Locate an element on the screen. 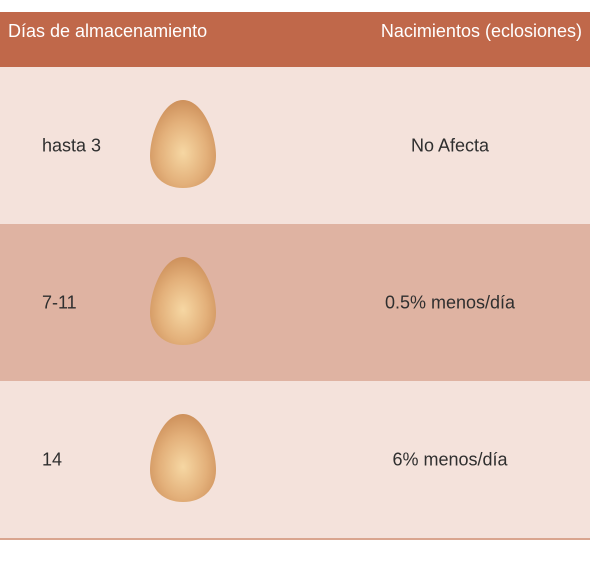 The height and width of the screenshot is (570, 590). row-result: 0.5% menos/día is located at coordinates (450, 302).